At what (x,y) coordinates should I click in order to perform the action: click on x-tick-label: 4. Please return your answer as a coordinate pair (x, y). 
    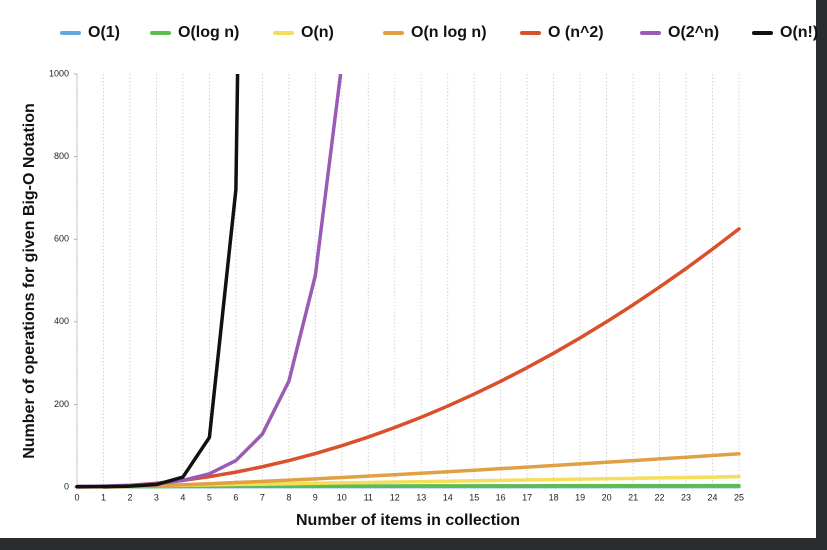
    Looking at the image, I should click on (182, 497).